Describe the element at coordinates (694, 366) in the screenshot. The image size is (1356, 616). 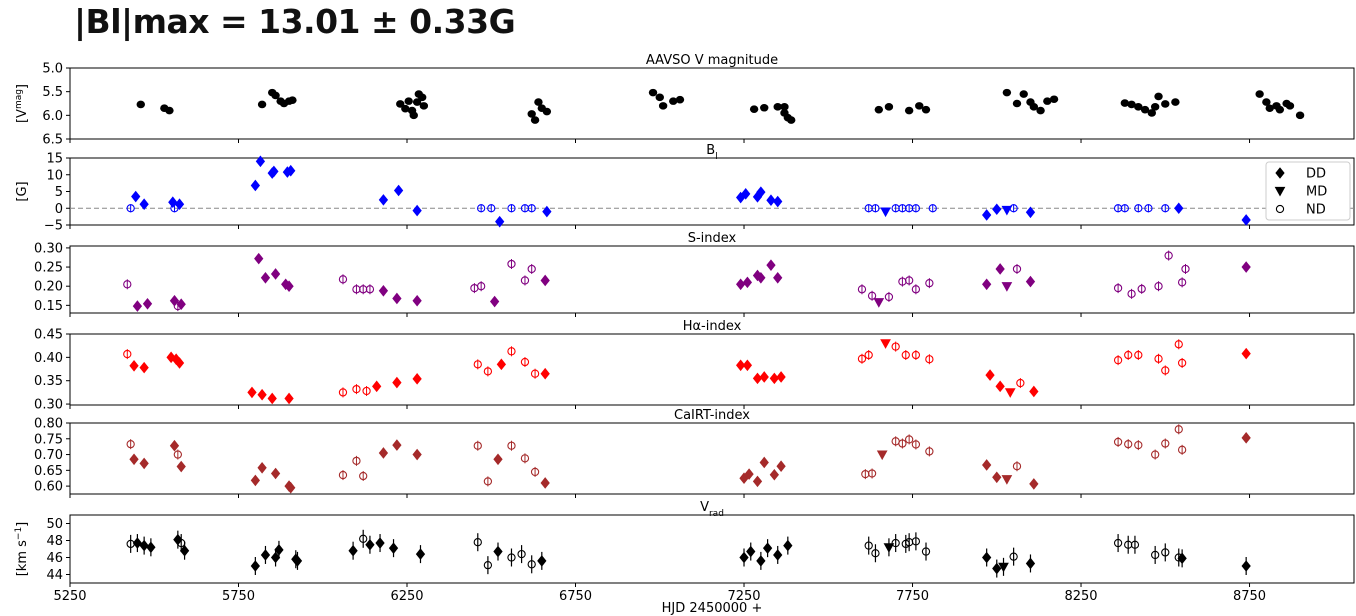
I see `panel-ha: 0.30 0.35 0.40 0.45 Hα-index` at that location.